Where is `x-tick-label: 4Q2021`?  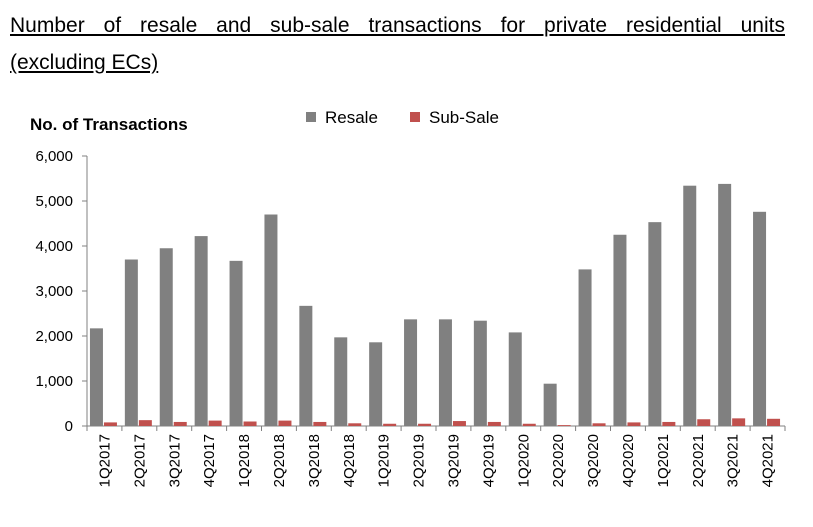
x-tick-label: 4Q2021 is located at coordinates (768, 460).